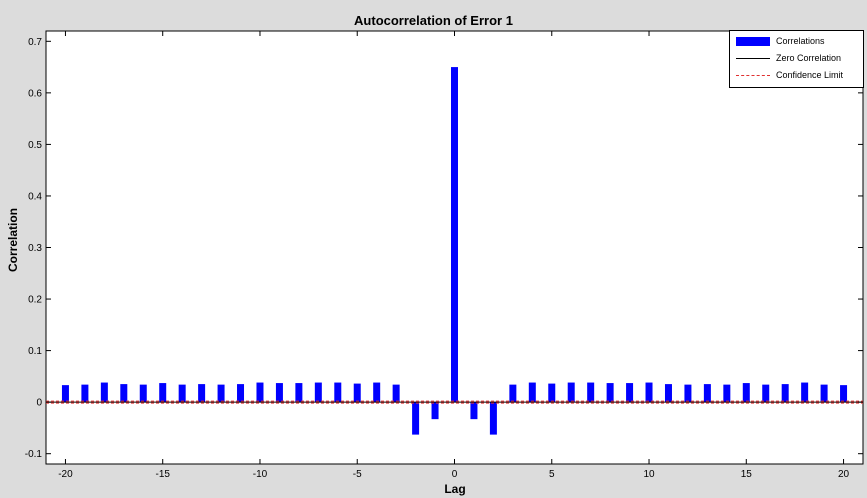 This screenshot has height=498, width=867. Describe the element at coordinates (35, 93) in the screenshot. I see `y-tick-label: 0.6` at that location.